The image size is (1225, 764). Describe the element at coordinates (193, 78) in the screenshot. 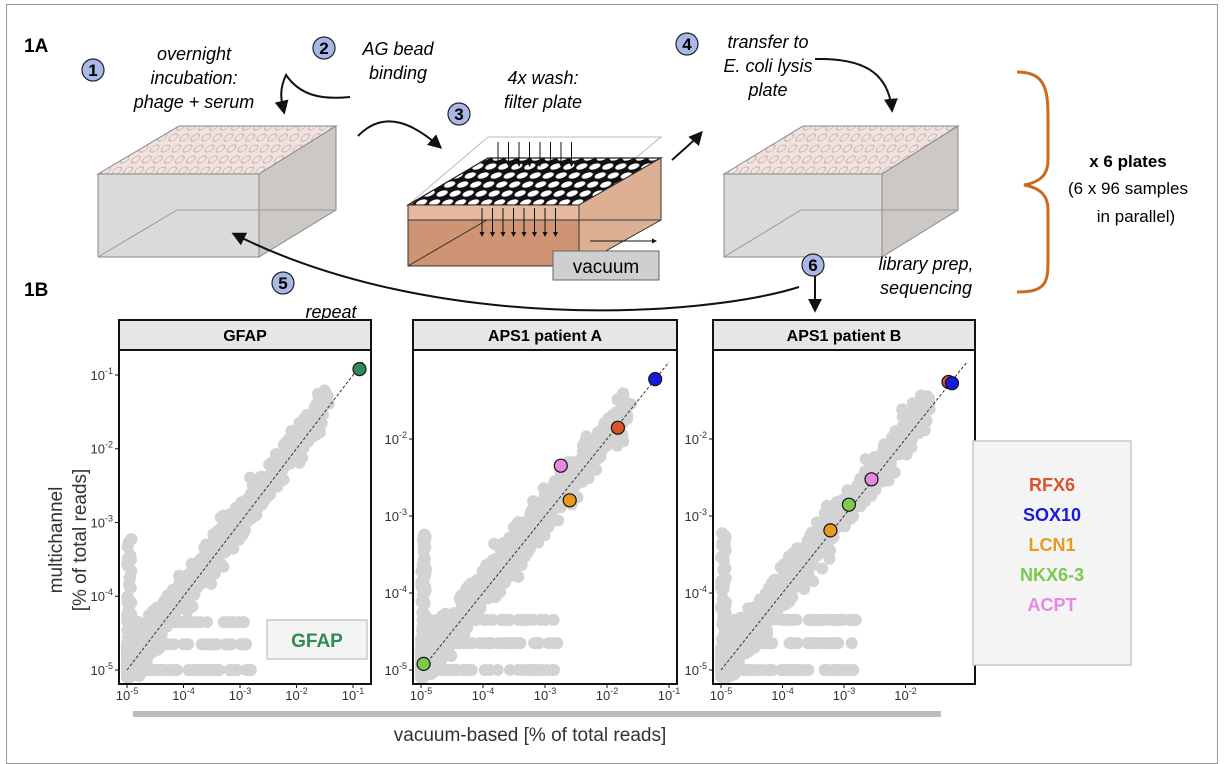

I see `step-1-text: incubation:` at that location.